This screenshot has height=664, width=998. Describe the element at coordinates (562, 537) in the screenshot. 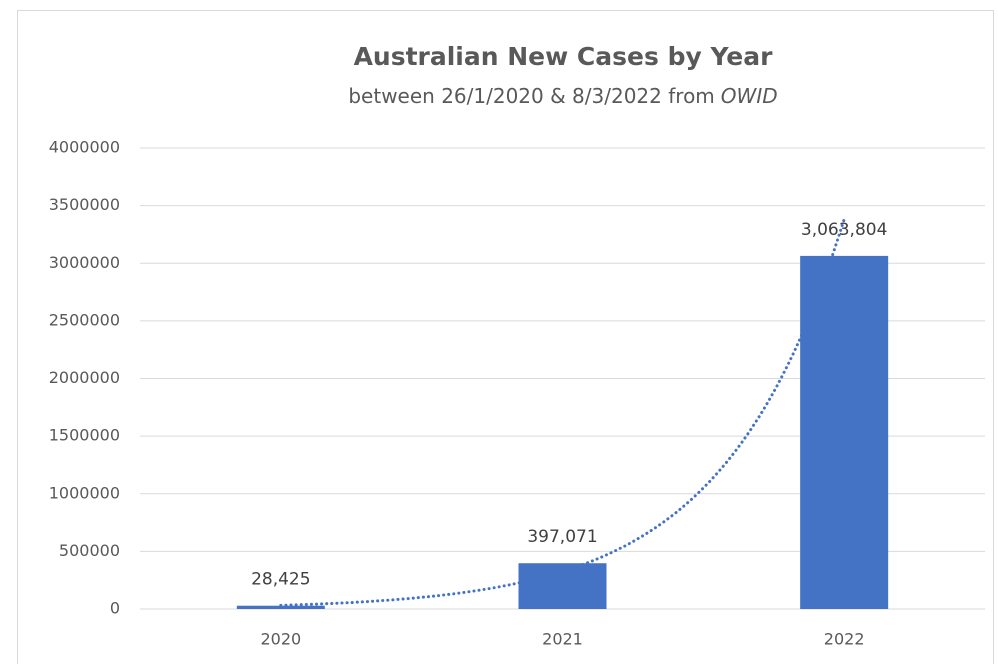

I see `data-label: 397,071` at that location.